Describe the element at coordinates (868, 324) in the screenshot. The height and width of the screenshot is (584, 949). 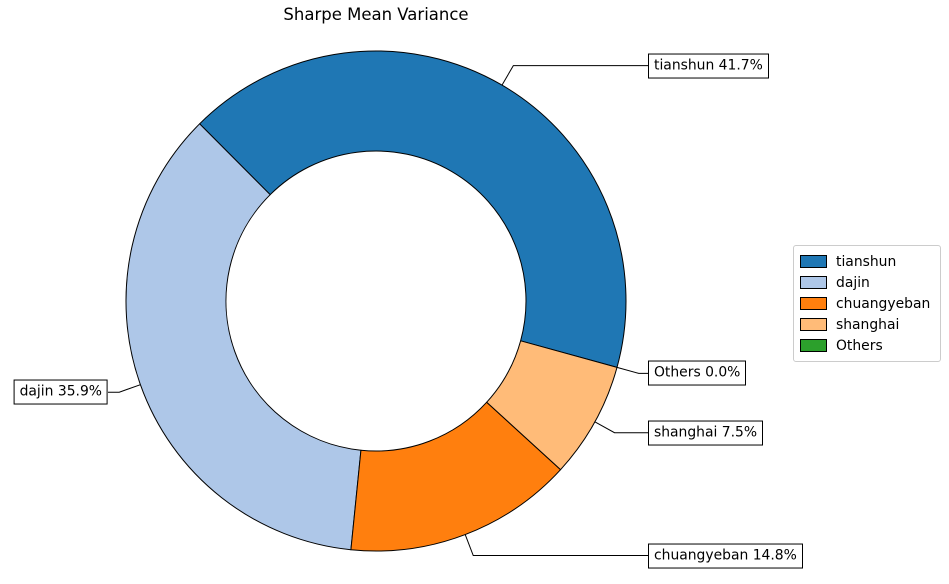
I see `legend-label-shanghai: shanghai` at that location.